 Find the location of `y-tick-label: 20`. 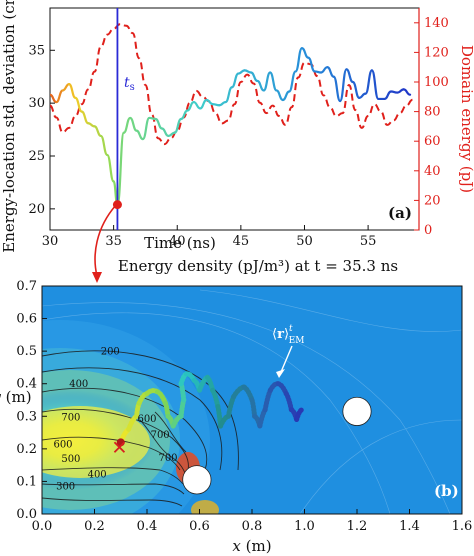

y-tick-label: 20 is located at coordinates (36, 209).